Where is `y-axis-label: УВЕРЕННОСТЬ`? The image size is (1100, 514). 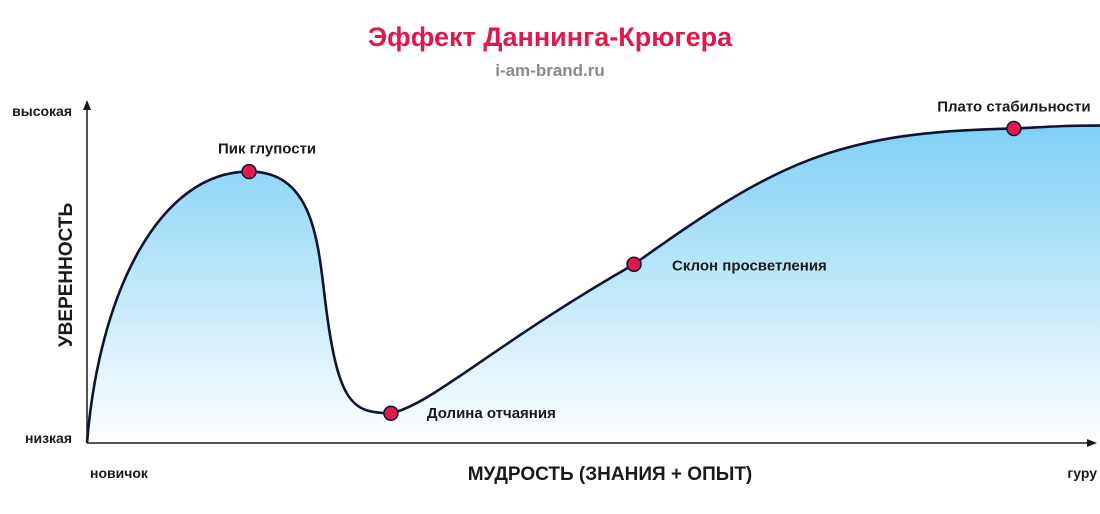
y-axis-label: УВЕРЕННОСТЬ is located at coordinates (66, 275).